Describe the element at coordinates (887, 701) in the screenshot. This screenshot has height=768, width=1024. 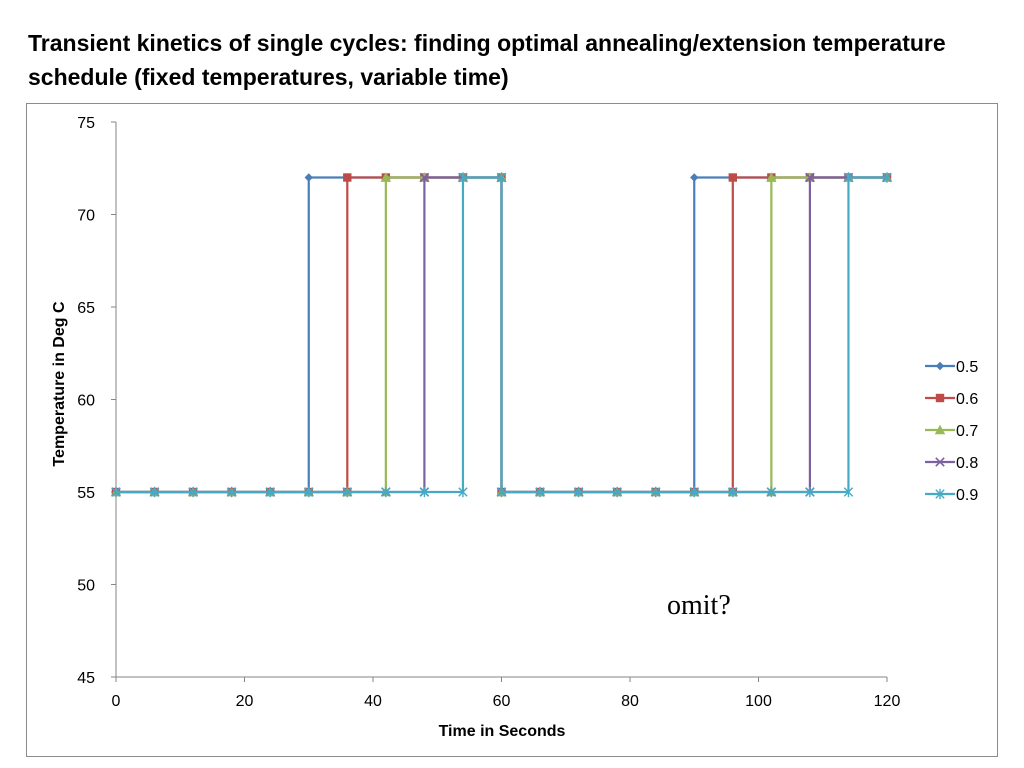
I see `x-tick-label: 120` at that location.